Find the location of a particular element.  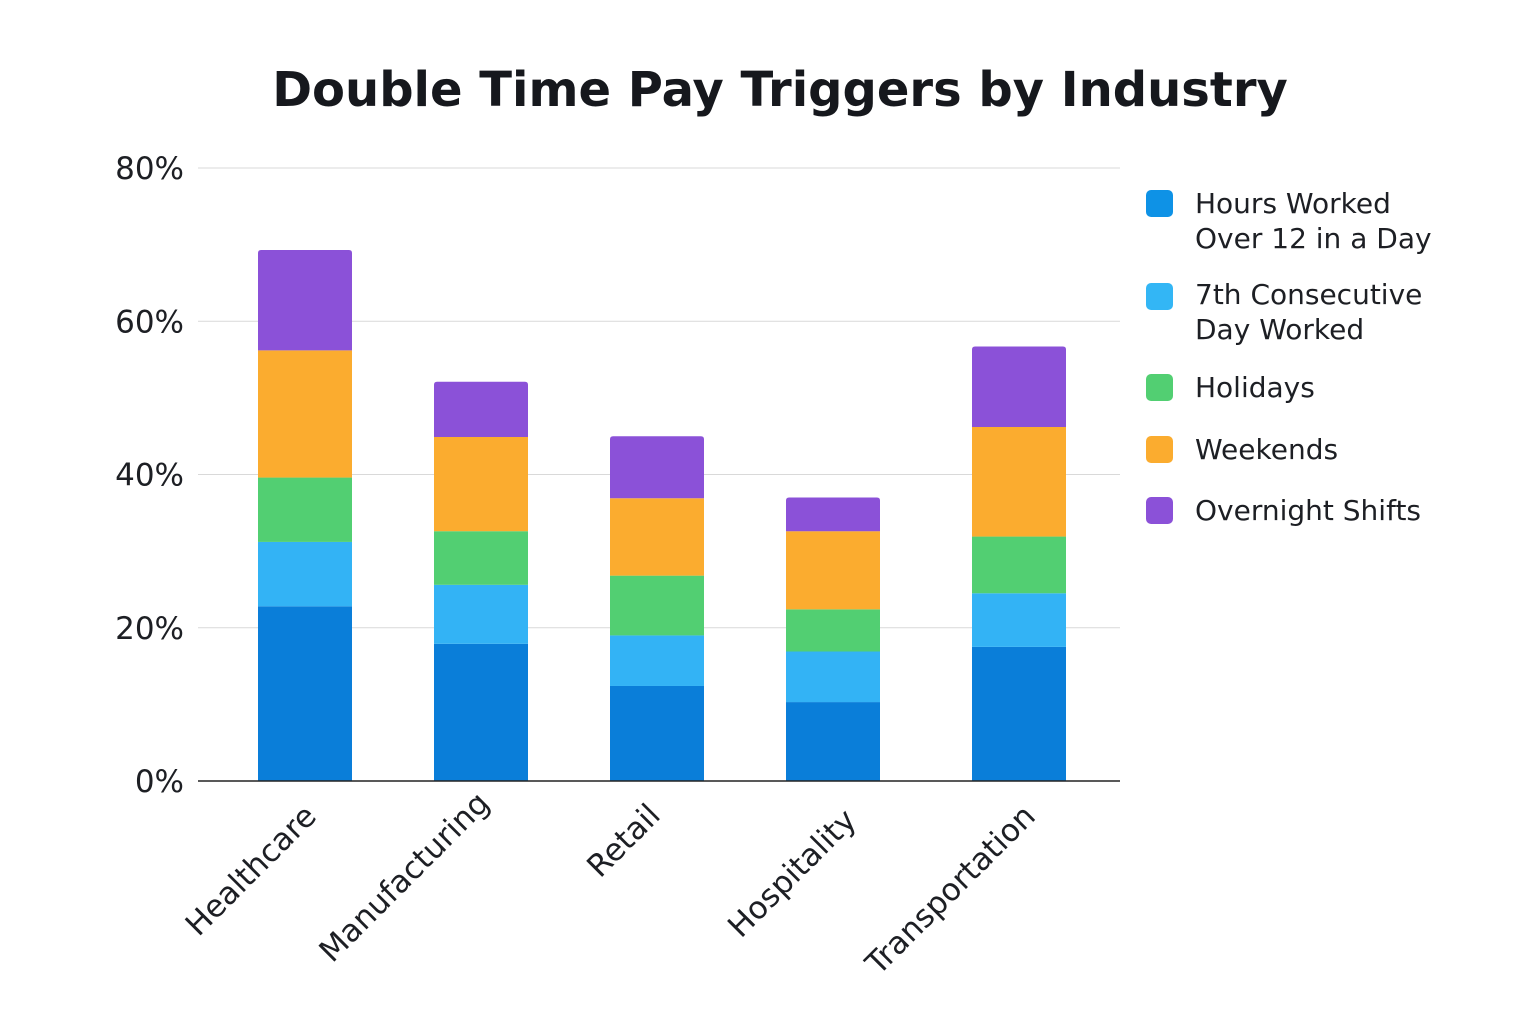

bar-stack-retail is located at coordinates (657, 608).